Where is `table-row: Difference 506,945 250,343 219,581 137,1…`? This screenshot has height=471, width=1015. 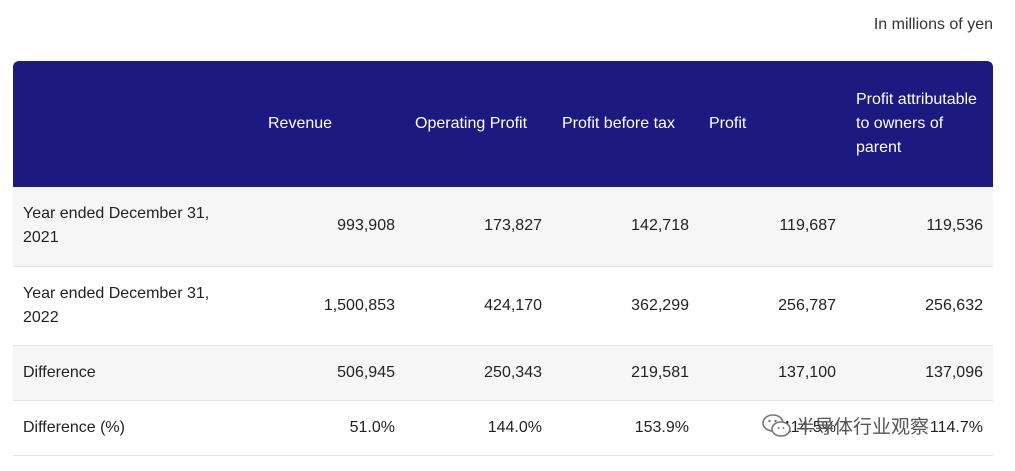 table-row: Difference 506,945 250,343 219,581 137,1… is located at coordinates (503, 373).